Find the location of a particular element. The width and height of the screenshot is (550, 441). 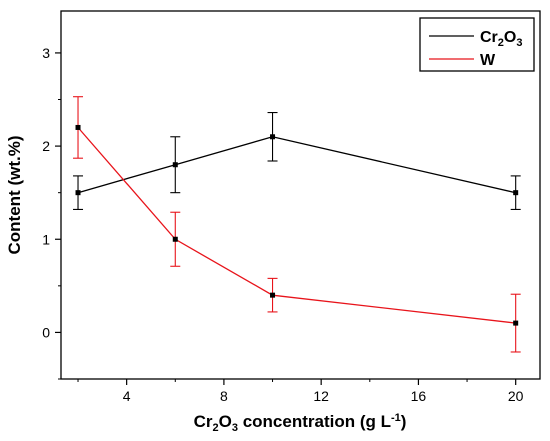

y-tick-label: 0 is located at coordinates (46, 332).